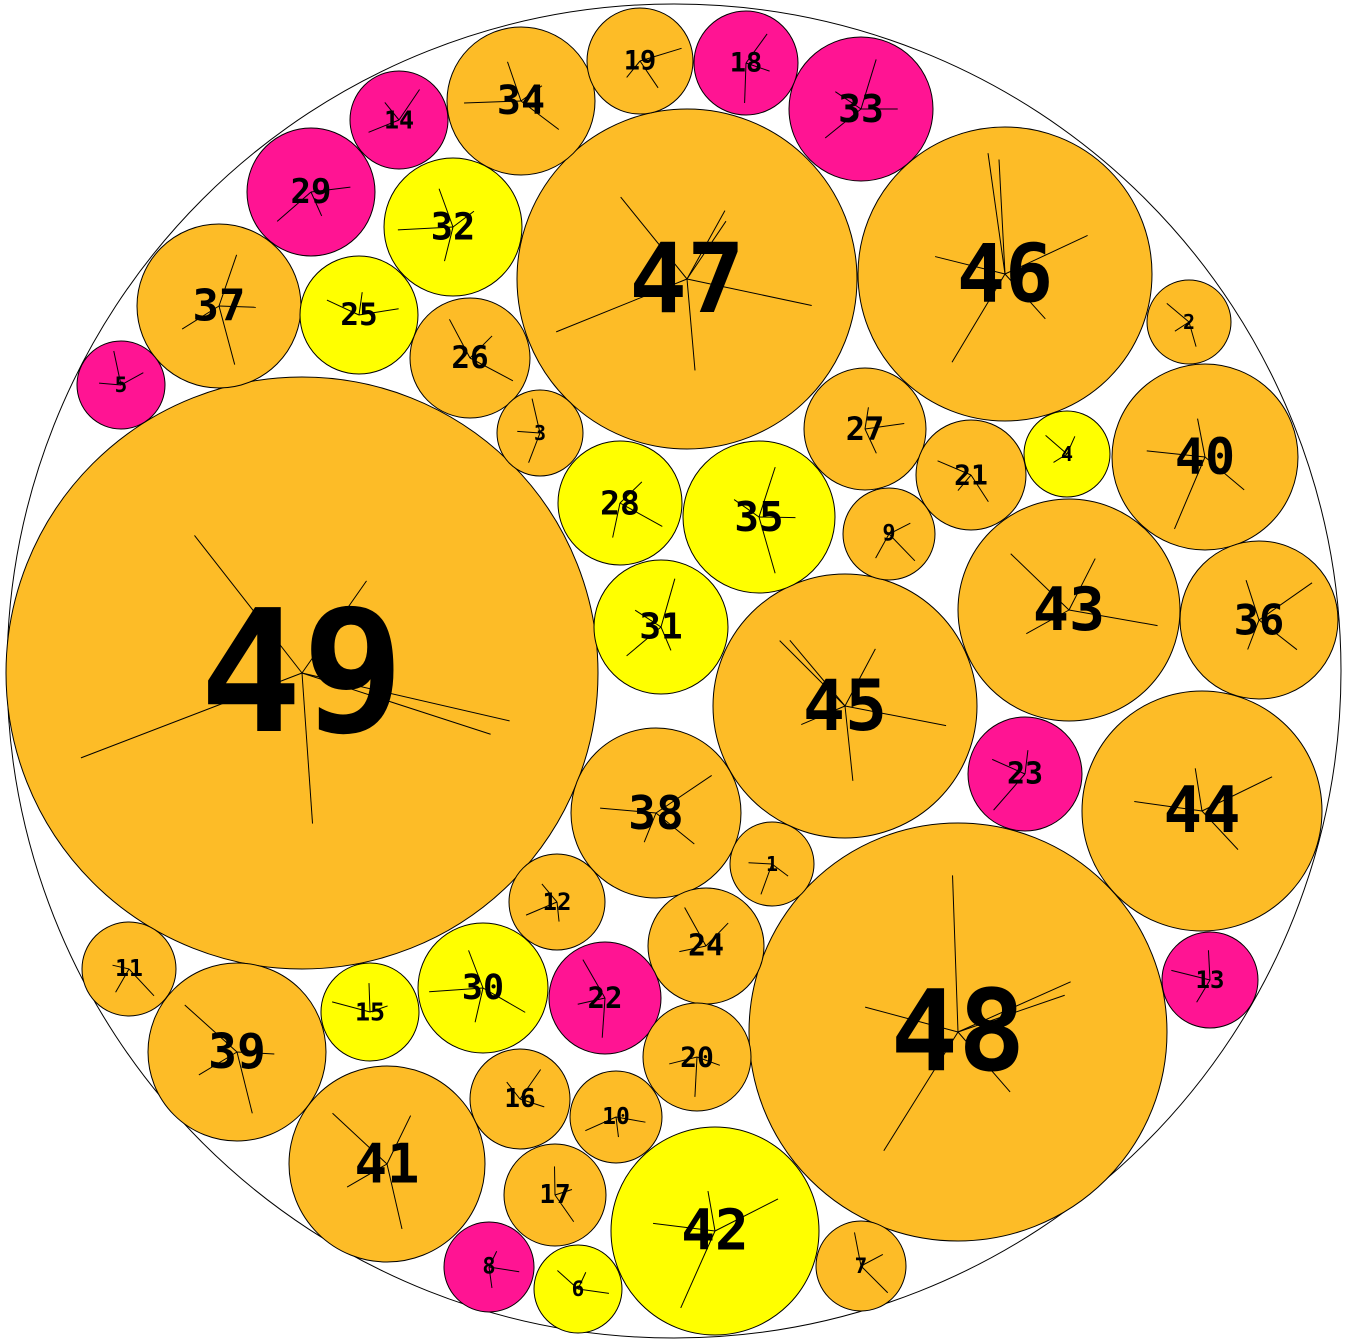 The width and height of the screenshot is (1347, 1343). I want to click on bubble-33: 33, so click(861, 109).